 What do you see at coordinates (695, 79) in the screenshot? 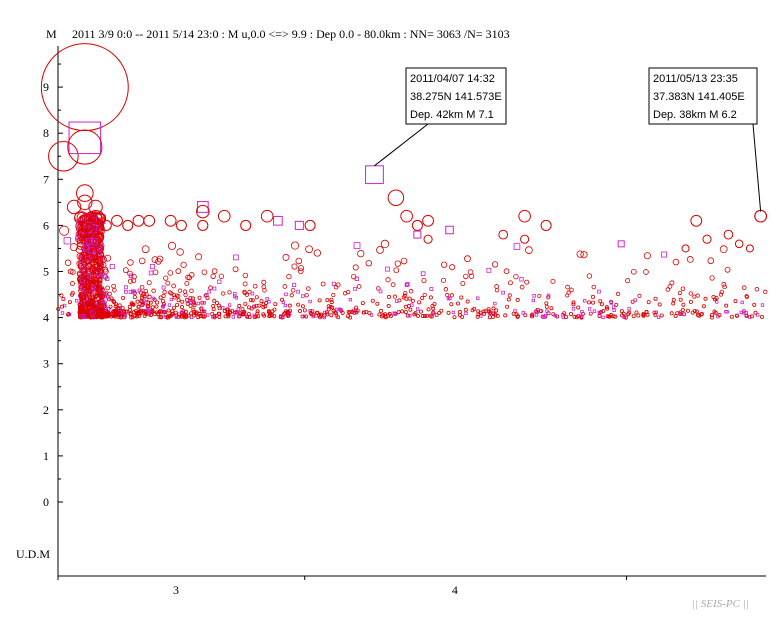
I see `annotation-text: 2011/05/13 23:35` at bounding box center [695, 79].